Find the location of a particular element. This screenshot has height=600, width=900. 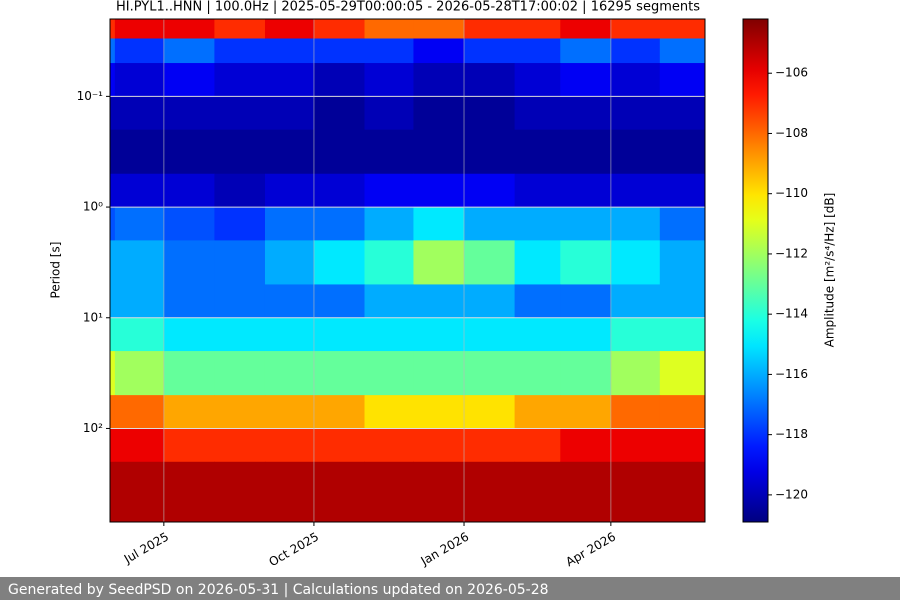

y-tick-label: 10⁻¹ is located at coordinates (90, 96).